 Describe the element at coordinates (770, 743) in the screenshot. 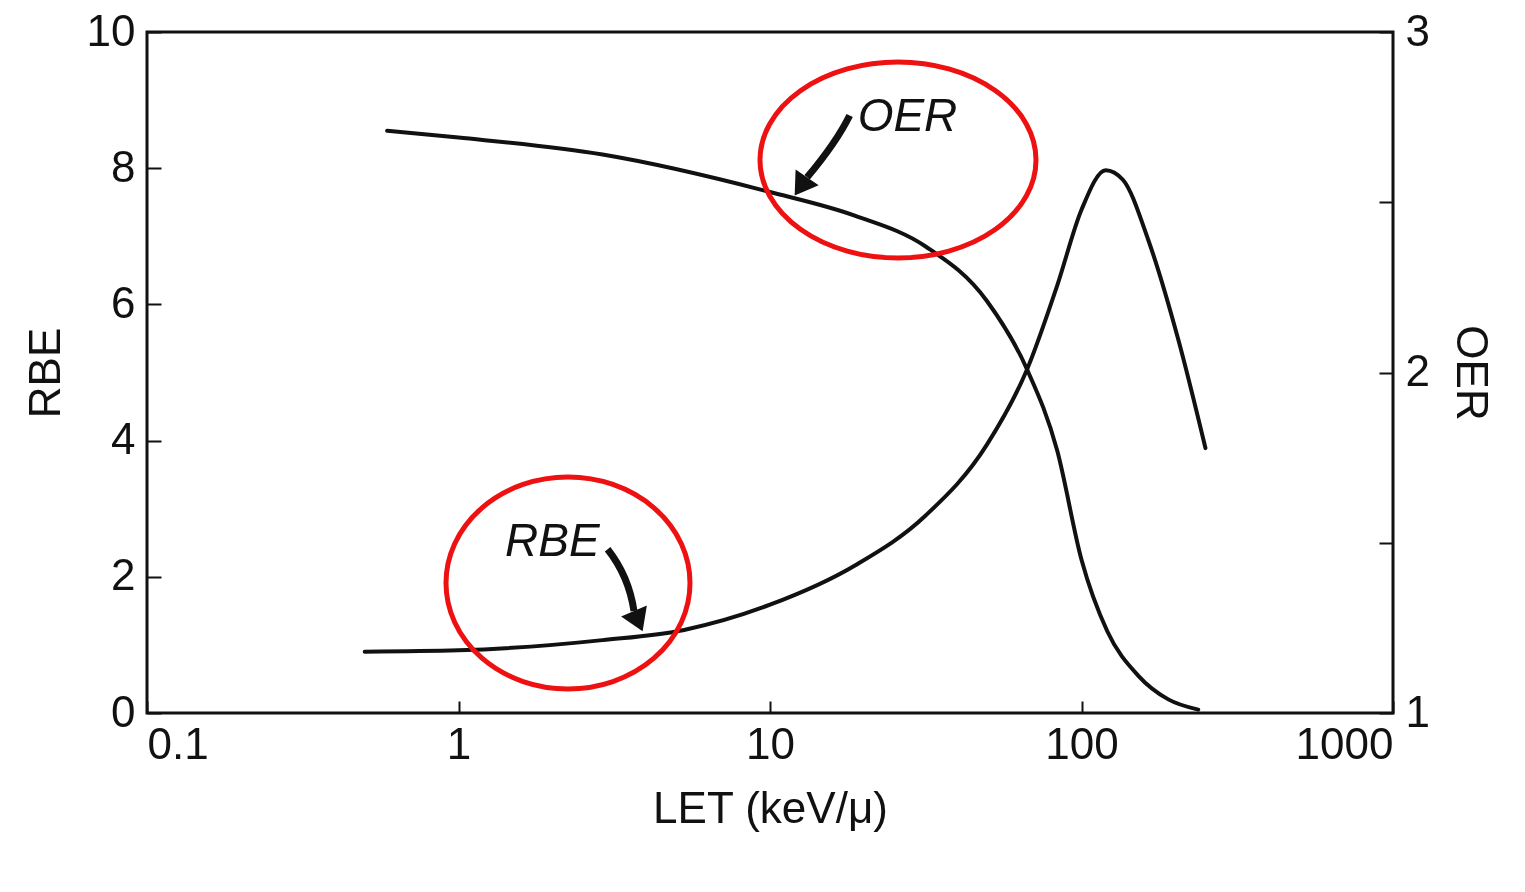

I see `x-tick-label: 10` at that location.